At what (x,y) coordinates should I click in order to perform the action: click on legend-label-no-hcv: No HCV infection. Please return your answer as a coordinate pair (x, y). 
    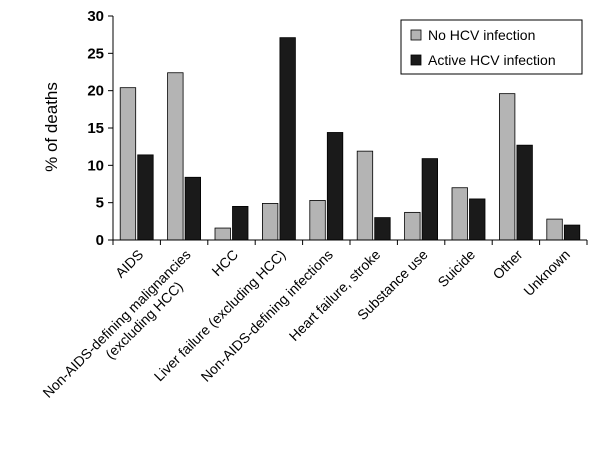
    Looking at the image, I should click on (481, 35).